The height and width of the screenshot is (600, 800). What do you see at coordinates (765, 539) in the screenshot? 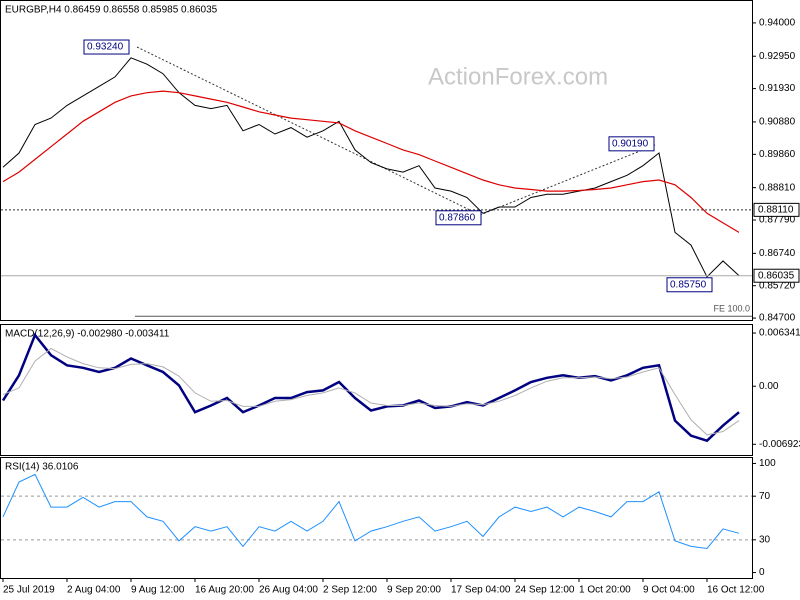
I see `y-tick-label: 30` at bounding box center [765, 539].